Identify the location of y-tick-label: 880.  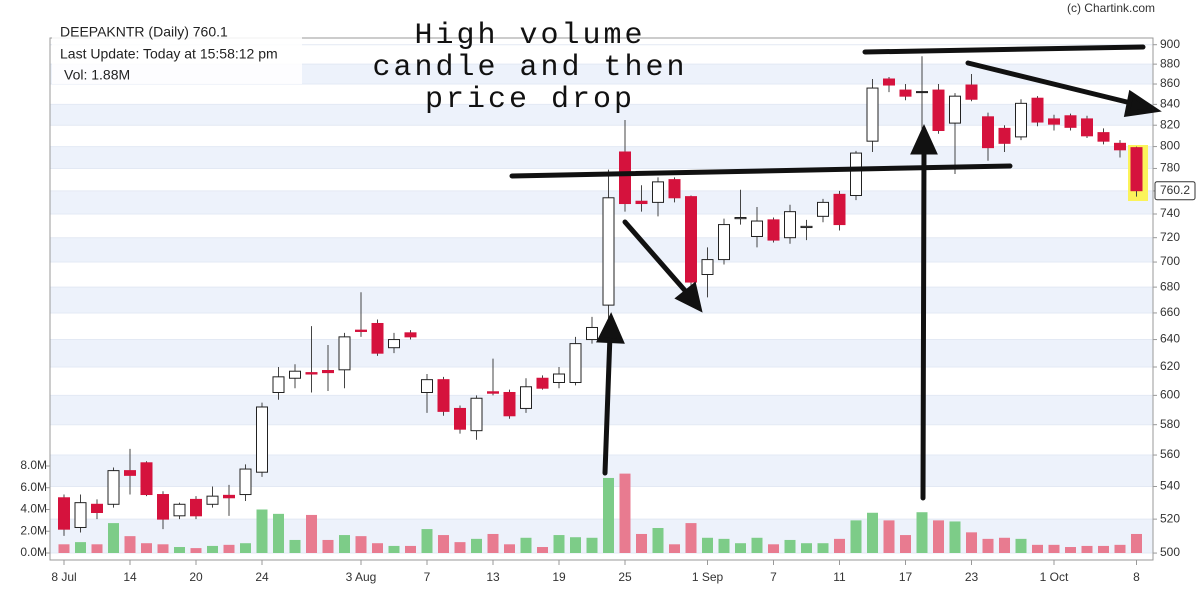
(1170, 63).